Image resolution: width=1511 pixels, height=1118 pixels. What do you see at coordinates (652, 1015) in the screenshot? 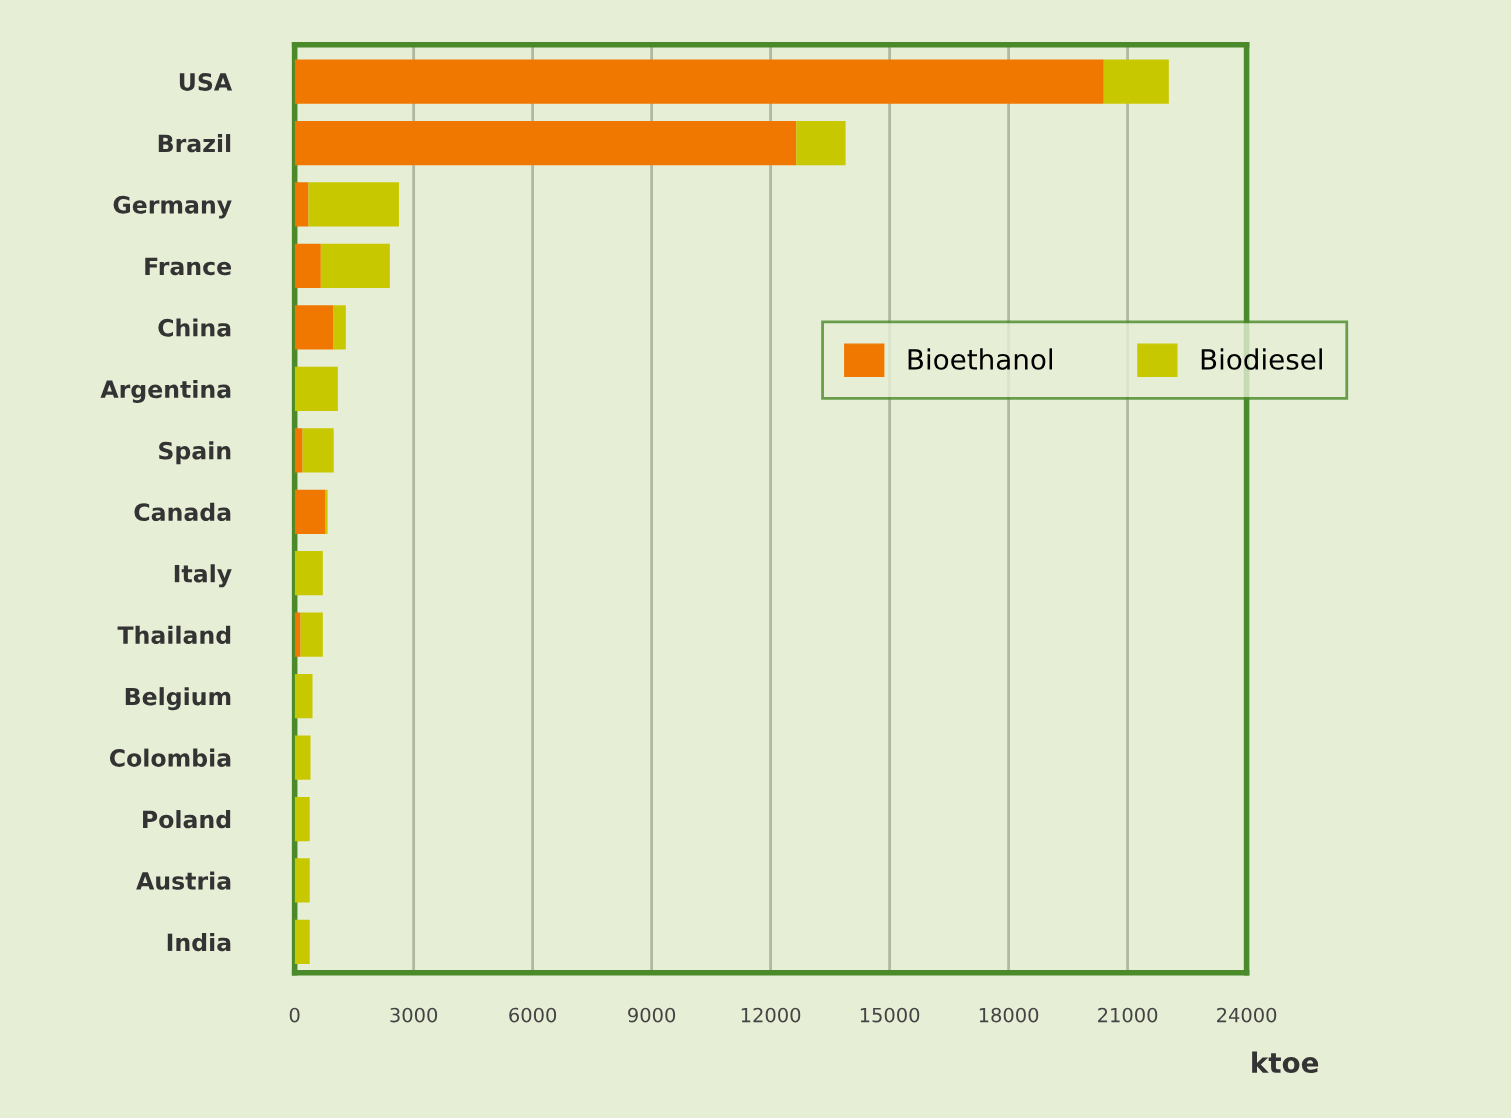
I see `x-tick-label: 9000` at bounding box center [652, 1015].